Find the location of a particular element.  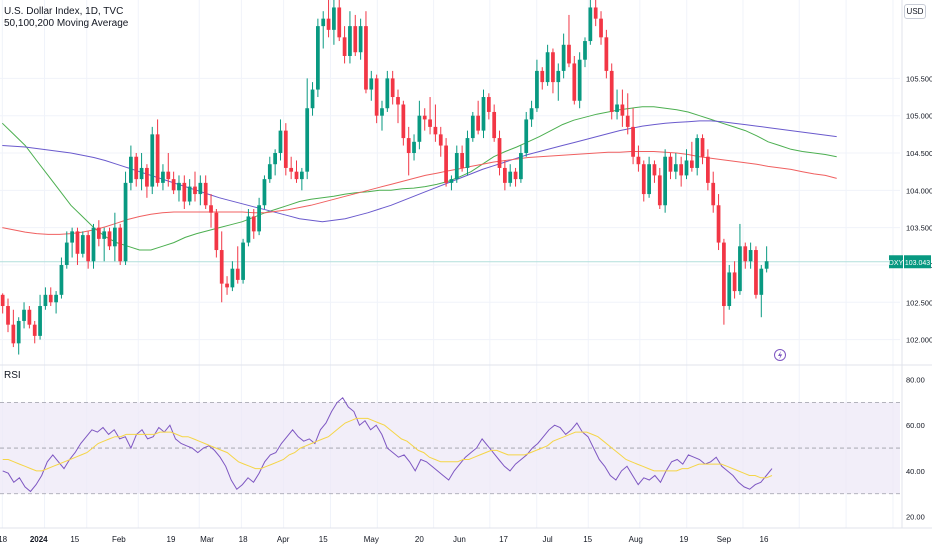

time-tick-label: Feb is located at coordinates (119, 539).